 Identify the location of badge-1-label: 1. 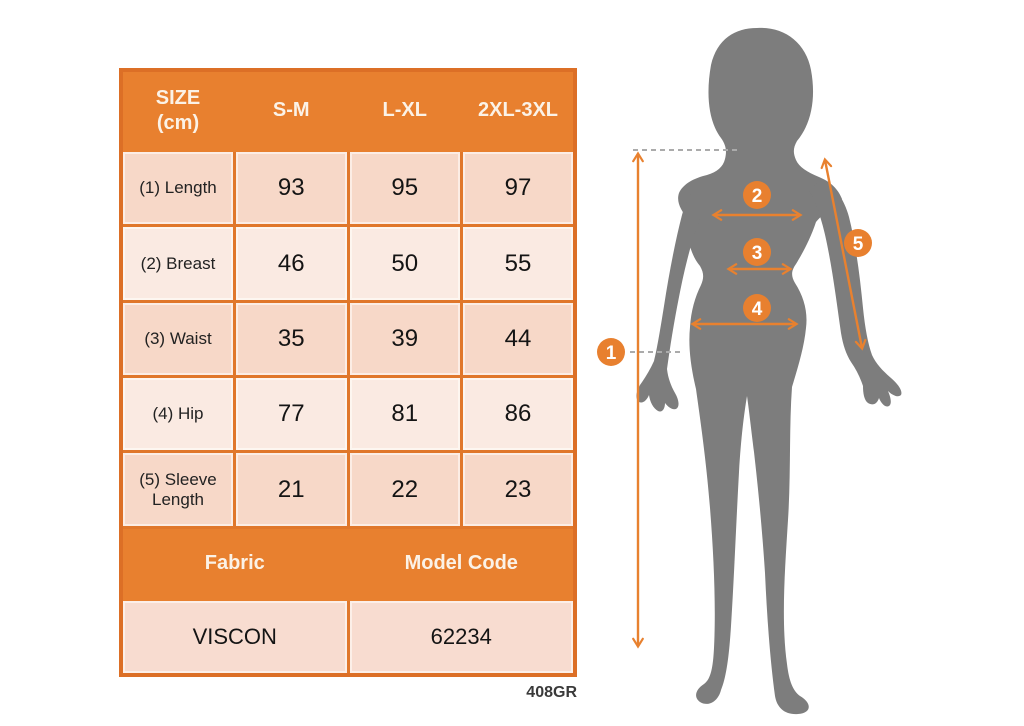
(611, 353).